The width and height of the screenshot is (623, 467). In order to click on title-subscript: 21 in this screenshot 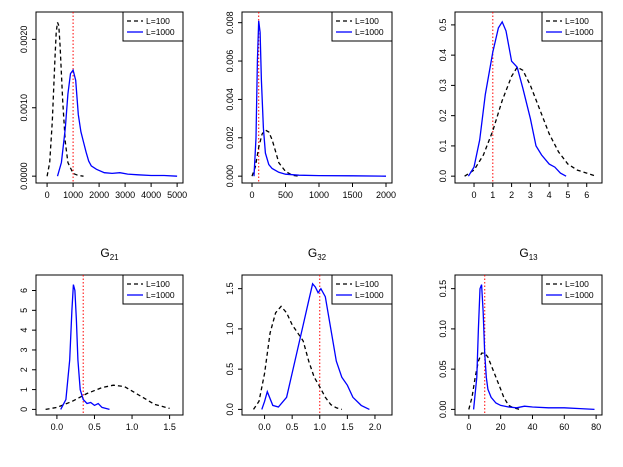, I will do `click(114, 257)`.